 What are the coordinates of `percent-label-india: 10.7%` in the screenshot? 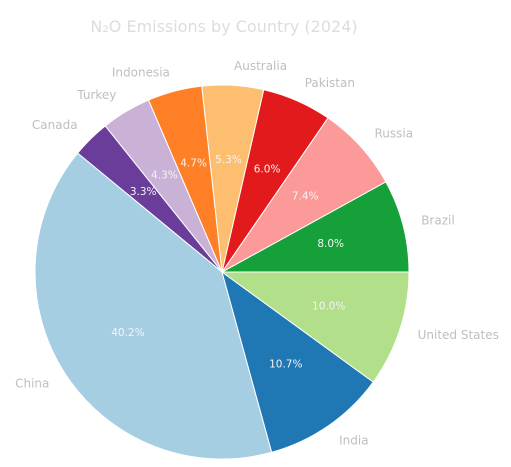 It's located at (285, 364).